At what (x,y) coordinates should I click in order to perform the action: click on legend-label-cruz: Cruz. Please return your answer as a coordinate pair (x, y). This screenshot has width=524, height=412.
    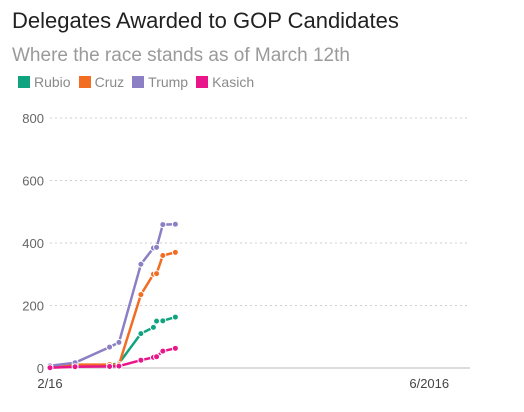
    Looking at the image, I should click on (109, 82).